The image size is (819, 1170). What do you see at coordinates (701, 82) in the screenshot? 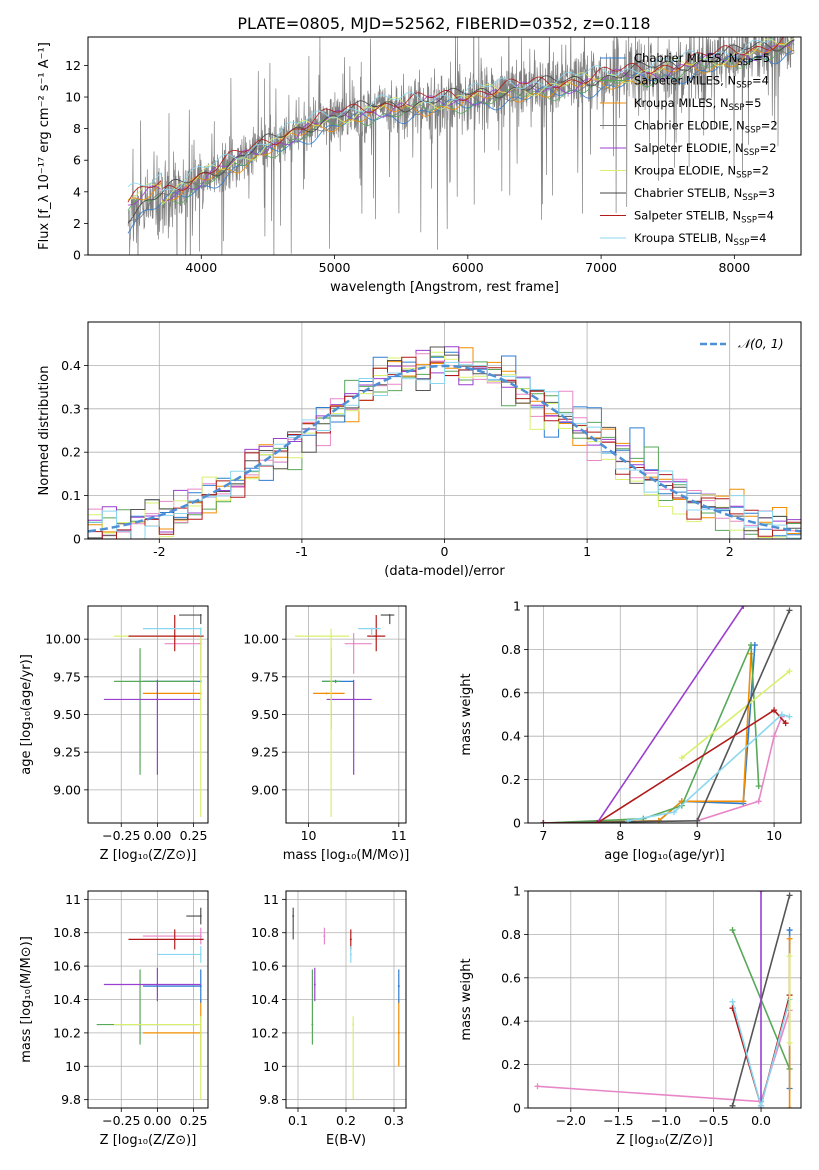
I see `legend-label: Salpeter MILES, NSSP=4` at bounding box center [701, 82].